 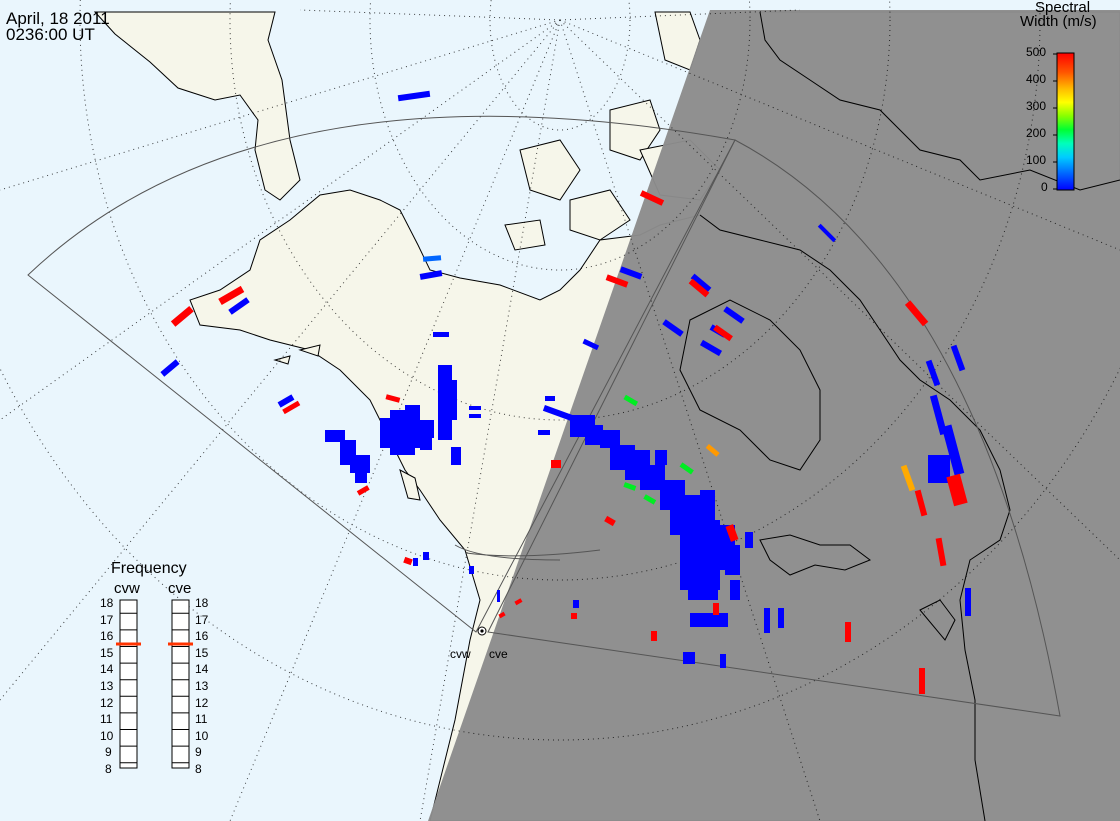 What do you see at coordinates (1058, 21) in the screenshot?
I see `colorbar-title-line2: Width (m/s)` at bounding box center [1058, 21].